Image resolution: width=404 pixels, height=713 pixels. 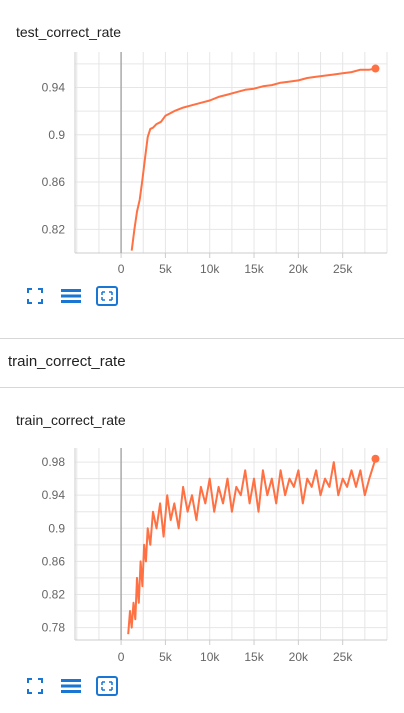 What do you see at coordinates (69, 32) in the screenshot?
I see `chart-title-test: test_correct_rate` at bounding box center [69, 32].